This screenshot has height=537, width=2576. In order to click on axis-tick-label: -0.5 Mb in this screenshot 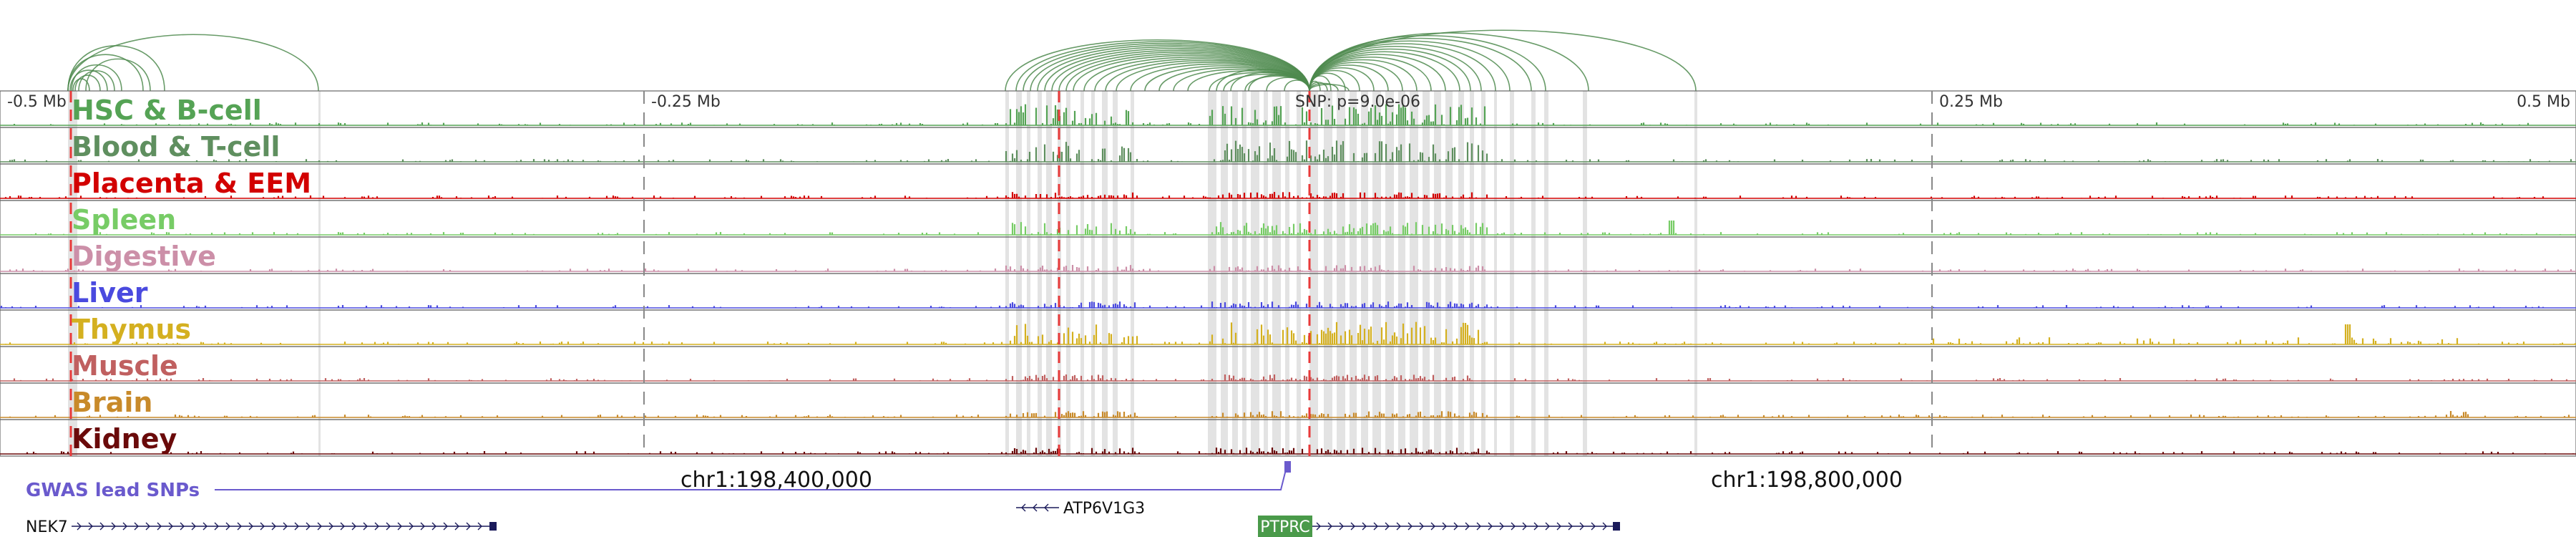, I will do `click(37, 102)`.